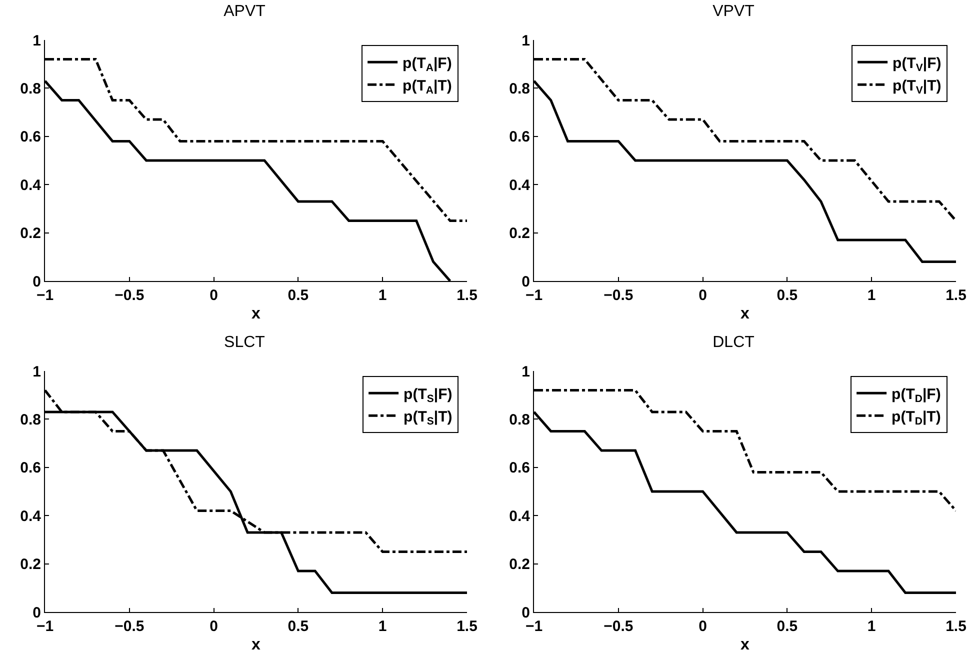 The height and width of the screenshot is (663, 978). What do you see at coordinates (733, 11) in the screenshot?
I see `chart-title: VPVT` at bounding box center [733, 11].